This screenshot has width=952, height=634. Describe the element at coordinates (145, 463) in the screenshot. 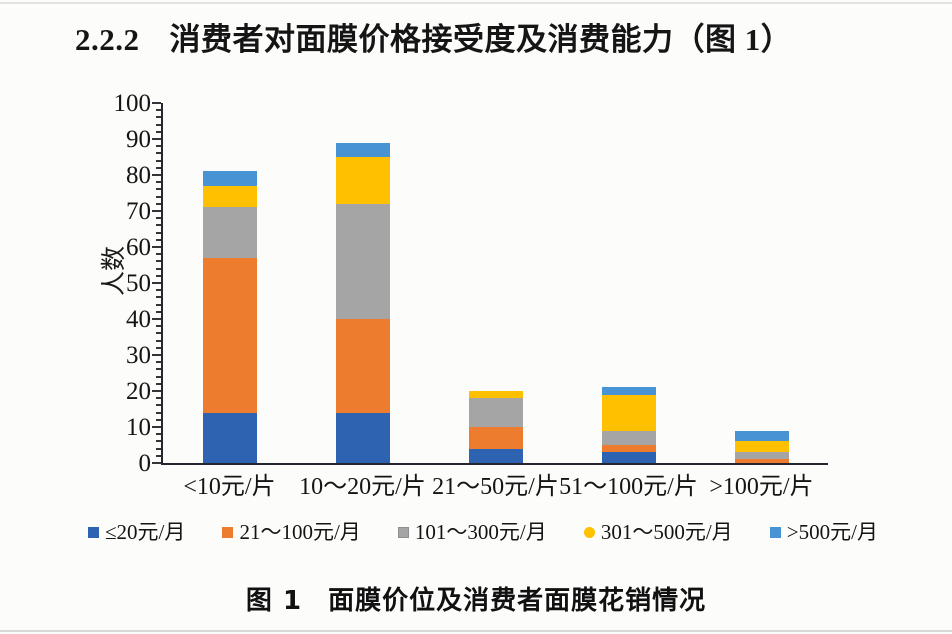

I see `y-tick-label: 0` at that location.